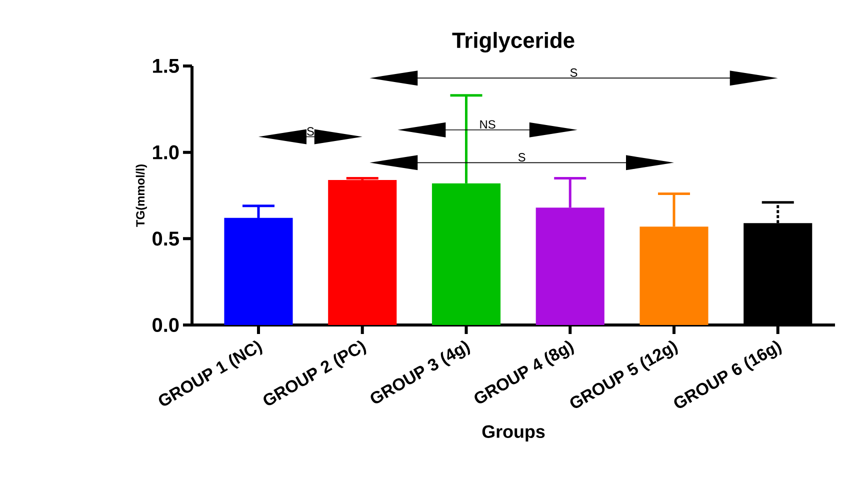 The width and height of the screenshot is (859, 493). I want to click on y-tick-label: 1.0, so click(166, 152).